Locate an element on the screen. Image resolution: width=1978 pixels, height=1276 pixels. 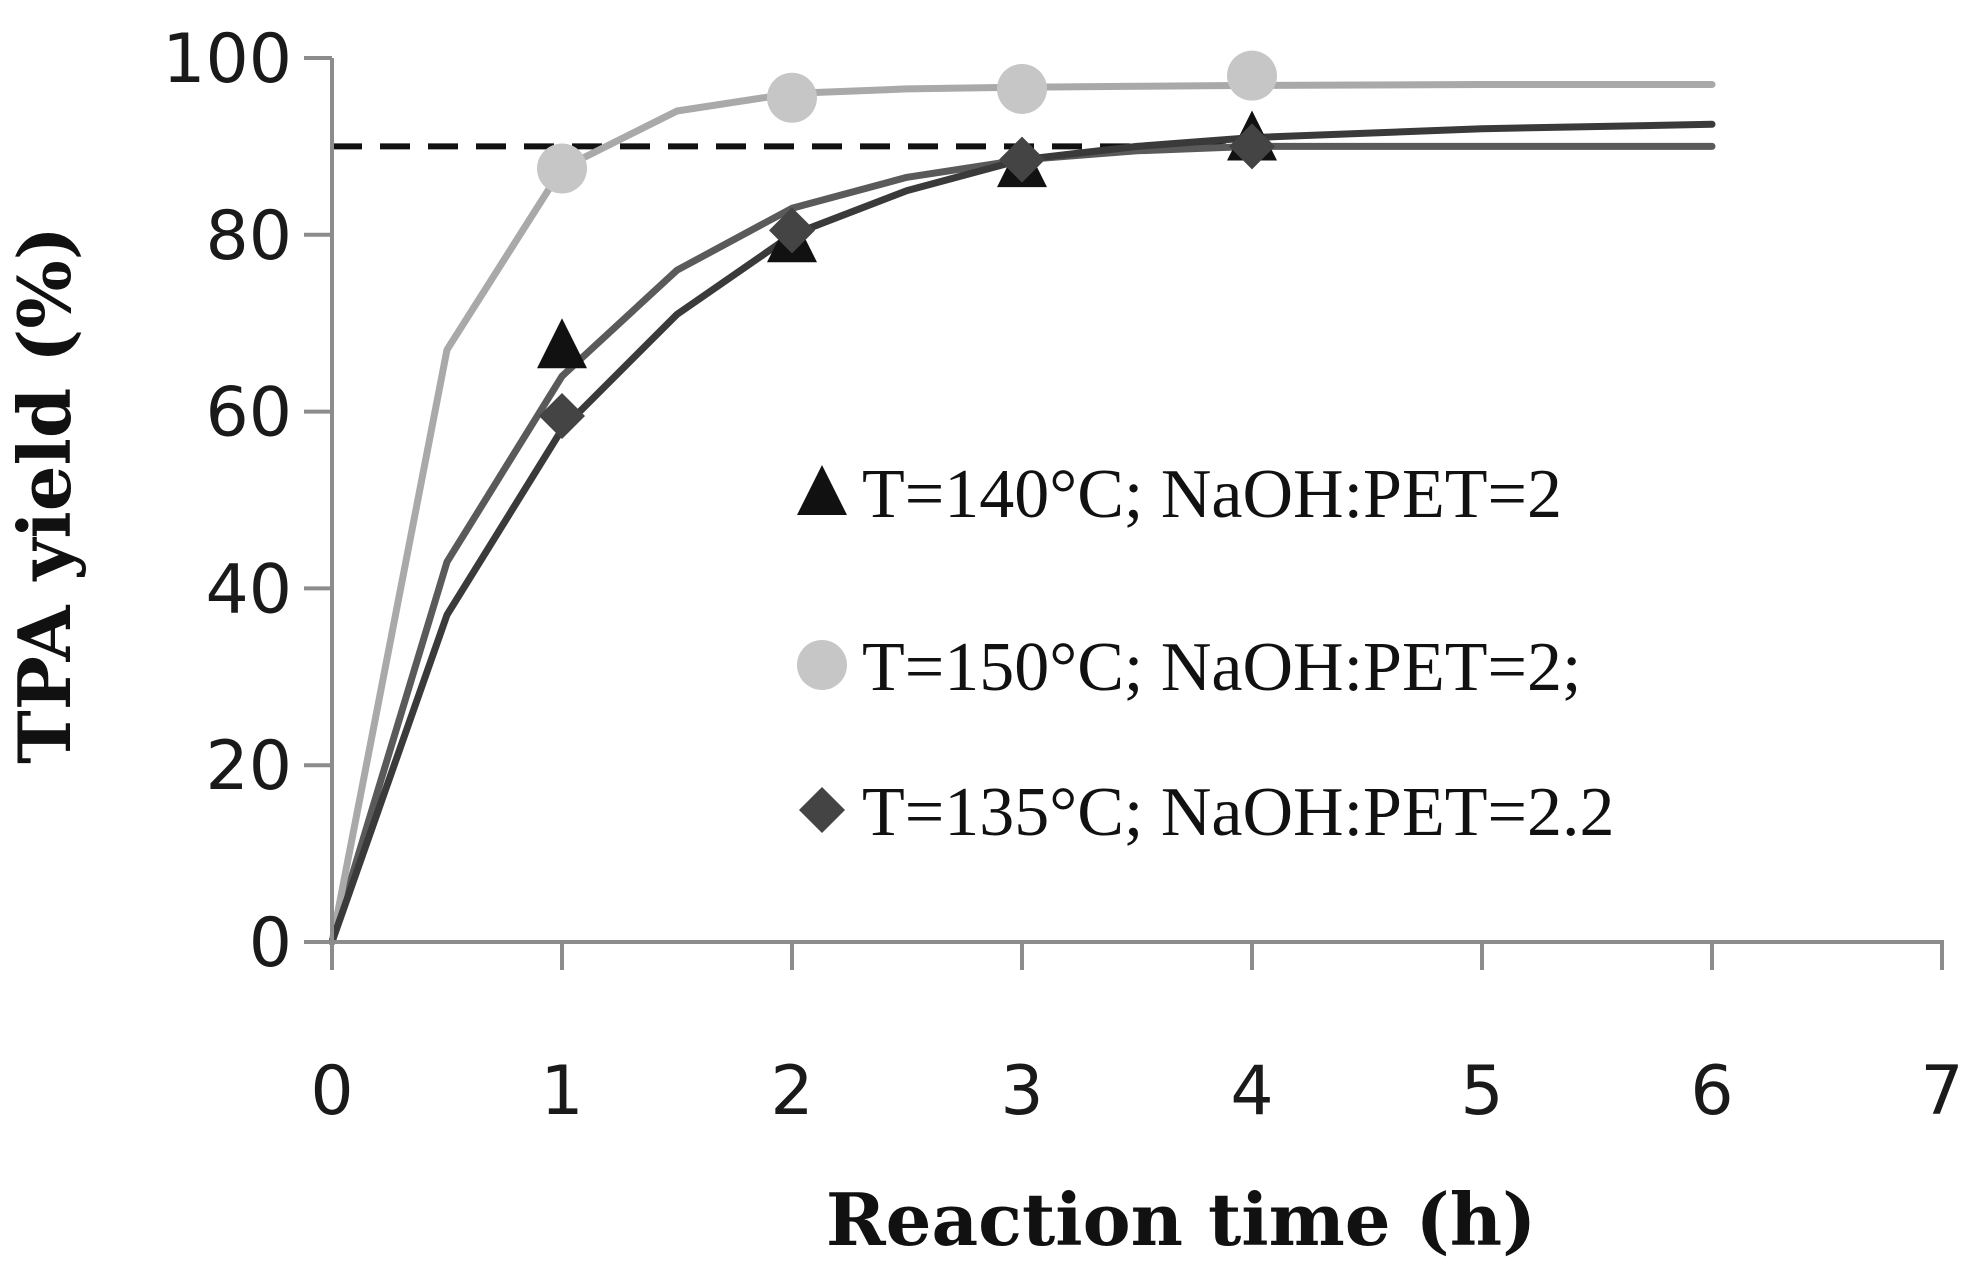
y-tick-label: 60 is located at coordinates (248, 413).